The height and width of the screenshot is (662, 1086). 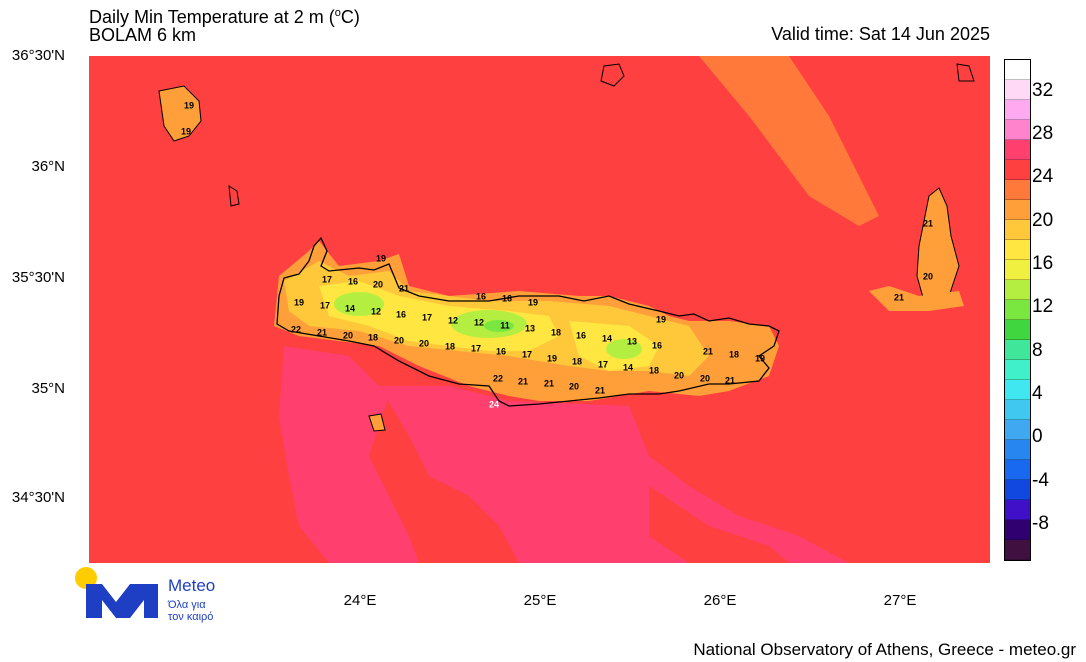 I want to click on gavdos-island, so click(x=377, y=422).